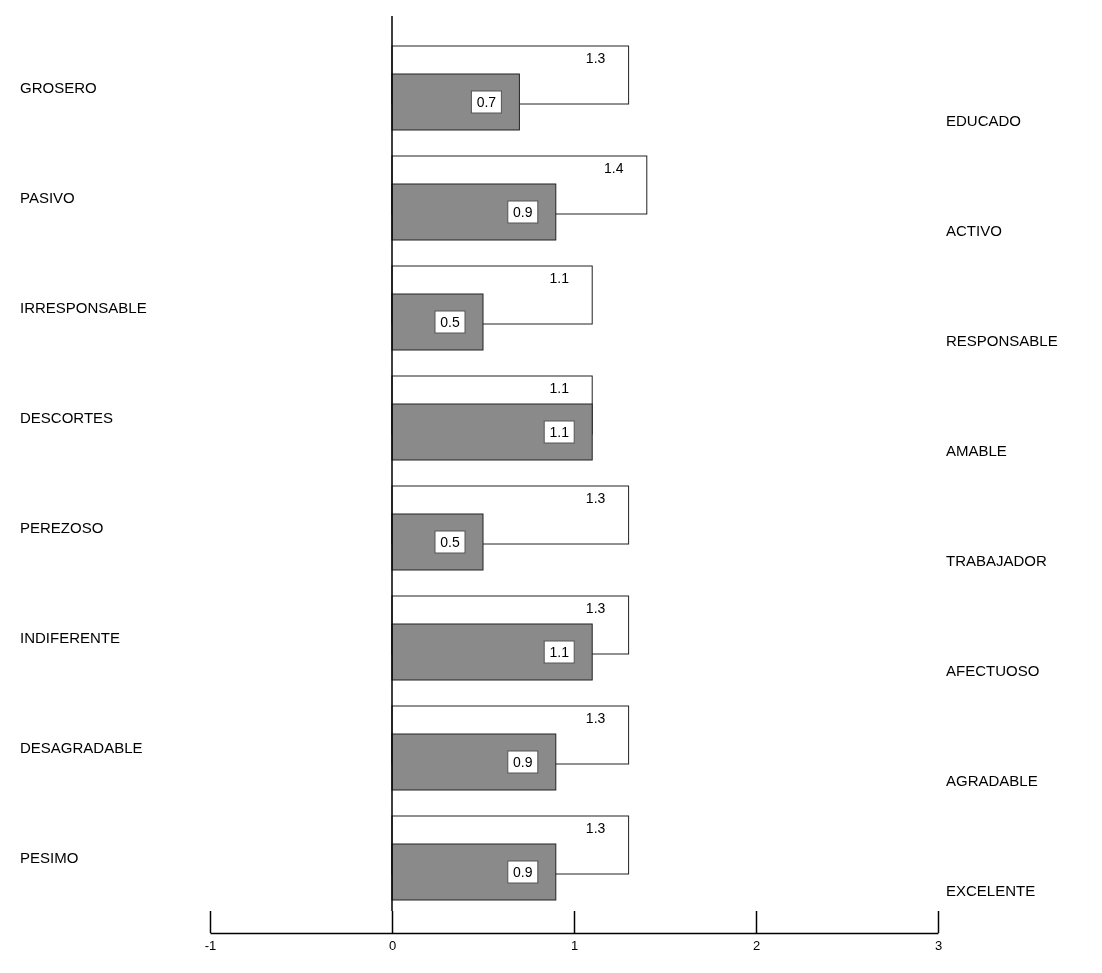 Image resolution: width=1102 pixels, height=973 pixels. Describe the element at coordinates (81, 747) in the screenshot. I see `y-tick-label: DESAGRADABLE` at that location.